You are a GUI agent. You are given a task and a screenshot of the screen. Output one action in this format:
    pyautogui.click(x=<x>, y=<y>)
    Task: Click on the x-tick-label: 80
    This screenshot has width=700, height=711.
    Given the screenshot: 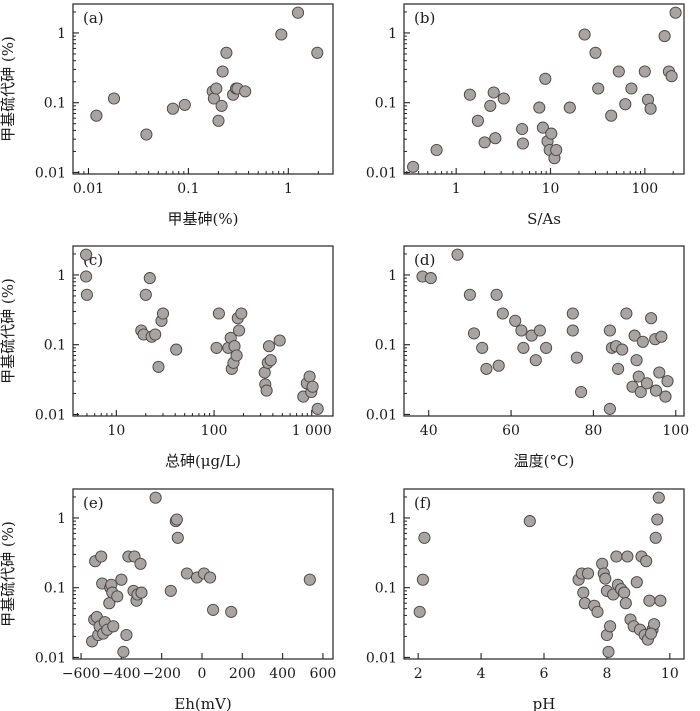 What is the action you would take?
    pyautogui.click(x=593, y=431)
    